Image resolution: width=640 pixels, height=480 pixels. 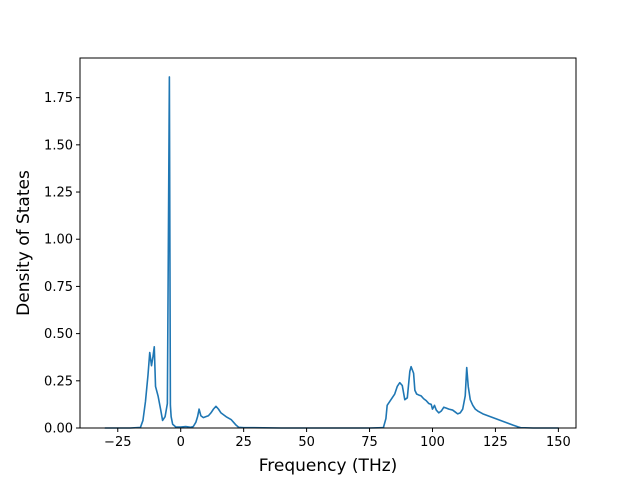 I want to click on y-tick-label: 0.25, so click(x=58, y=381).